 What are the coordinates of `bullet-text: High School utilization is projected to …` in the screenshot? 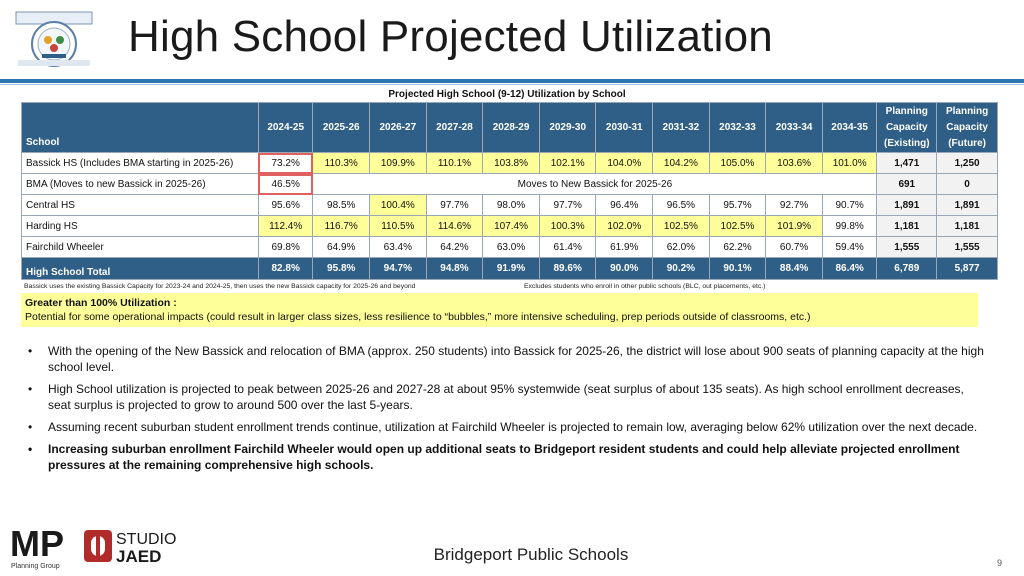 It's located at (506, 397).